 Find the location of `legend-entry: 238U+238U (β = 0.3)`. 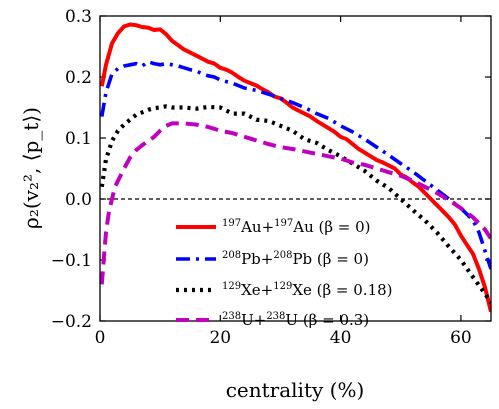

legend-entry: 238U+238U (β = 0.3) is located at coordinates (272, 320).